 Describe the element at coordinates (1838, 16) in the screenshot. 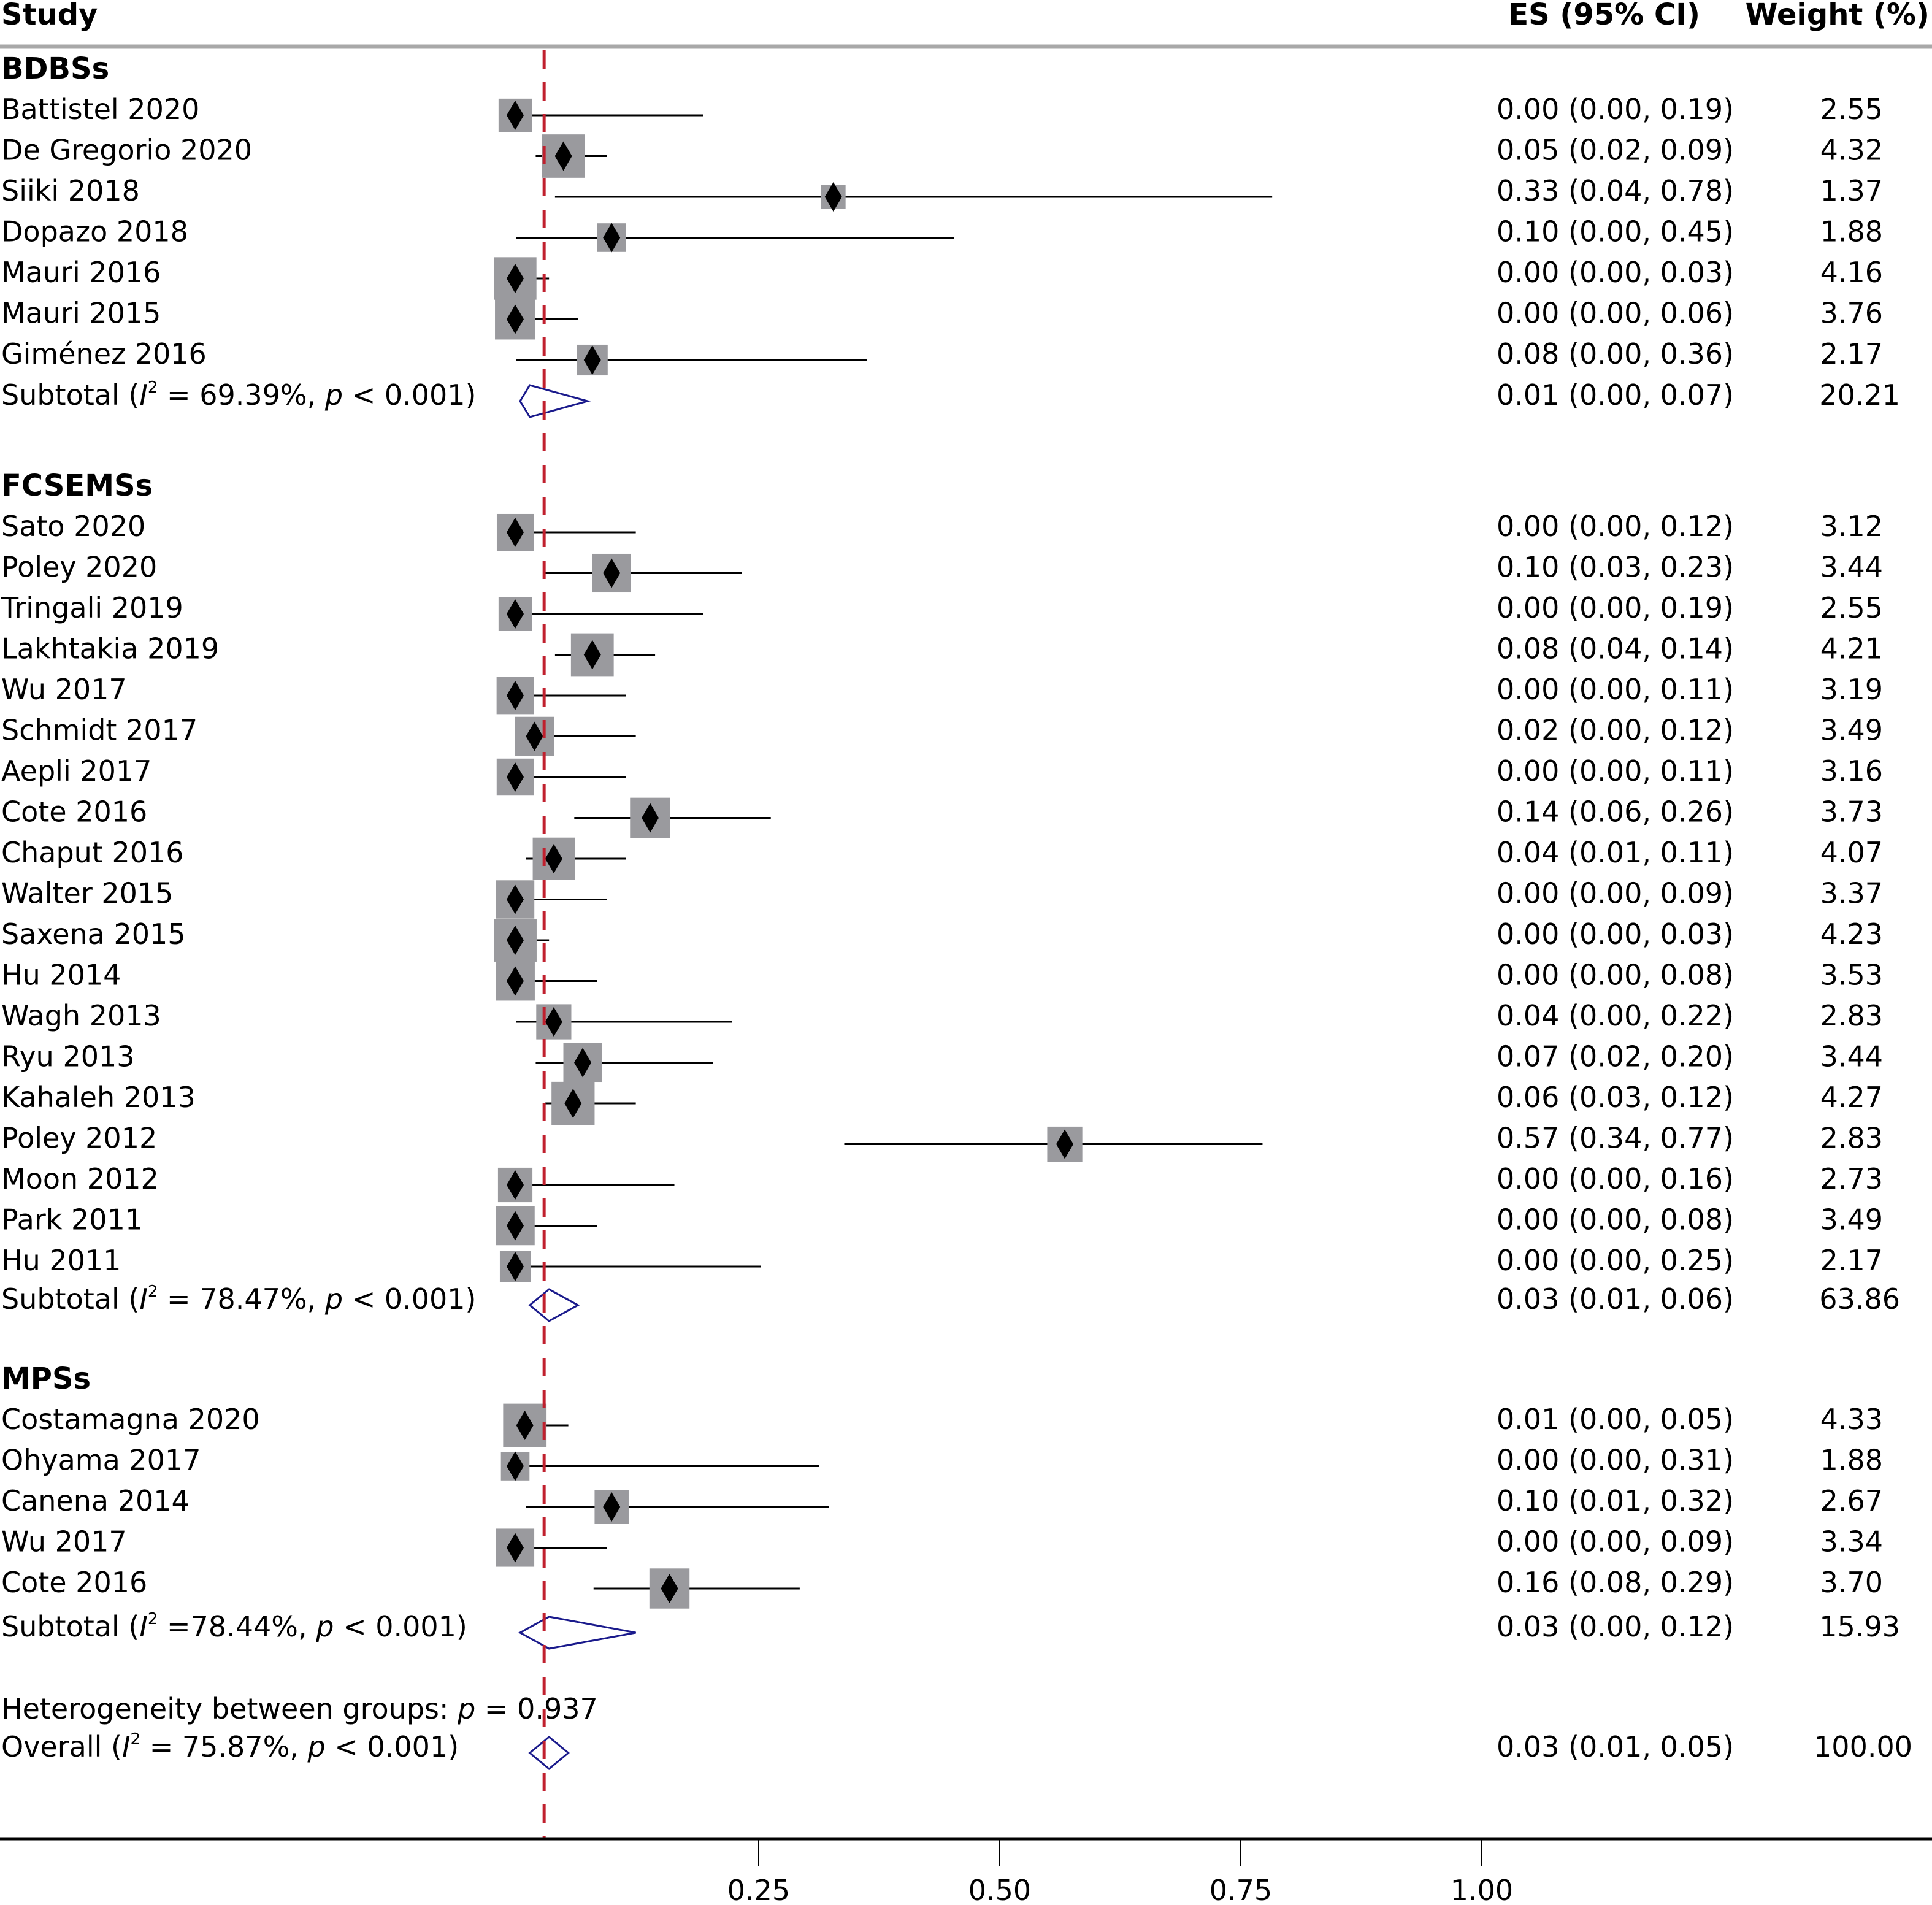

I see `header-weight: Weight (%)` at that location.